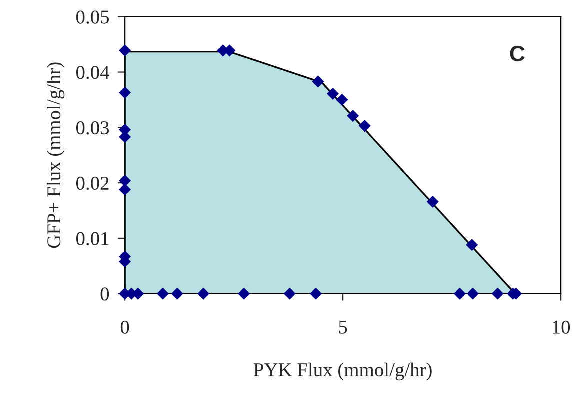 The image size is (579, 402). I want to click on x-tick-label: 5, so click(343, 327).